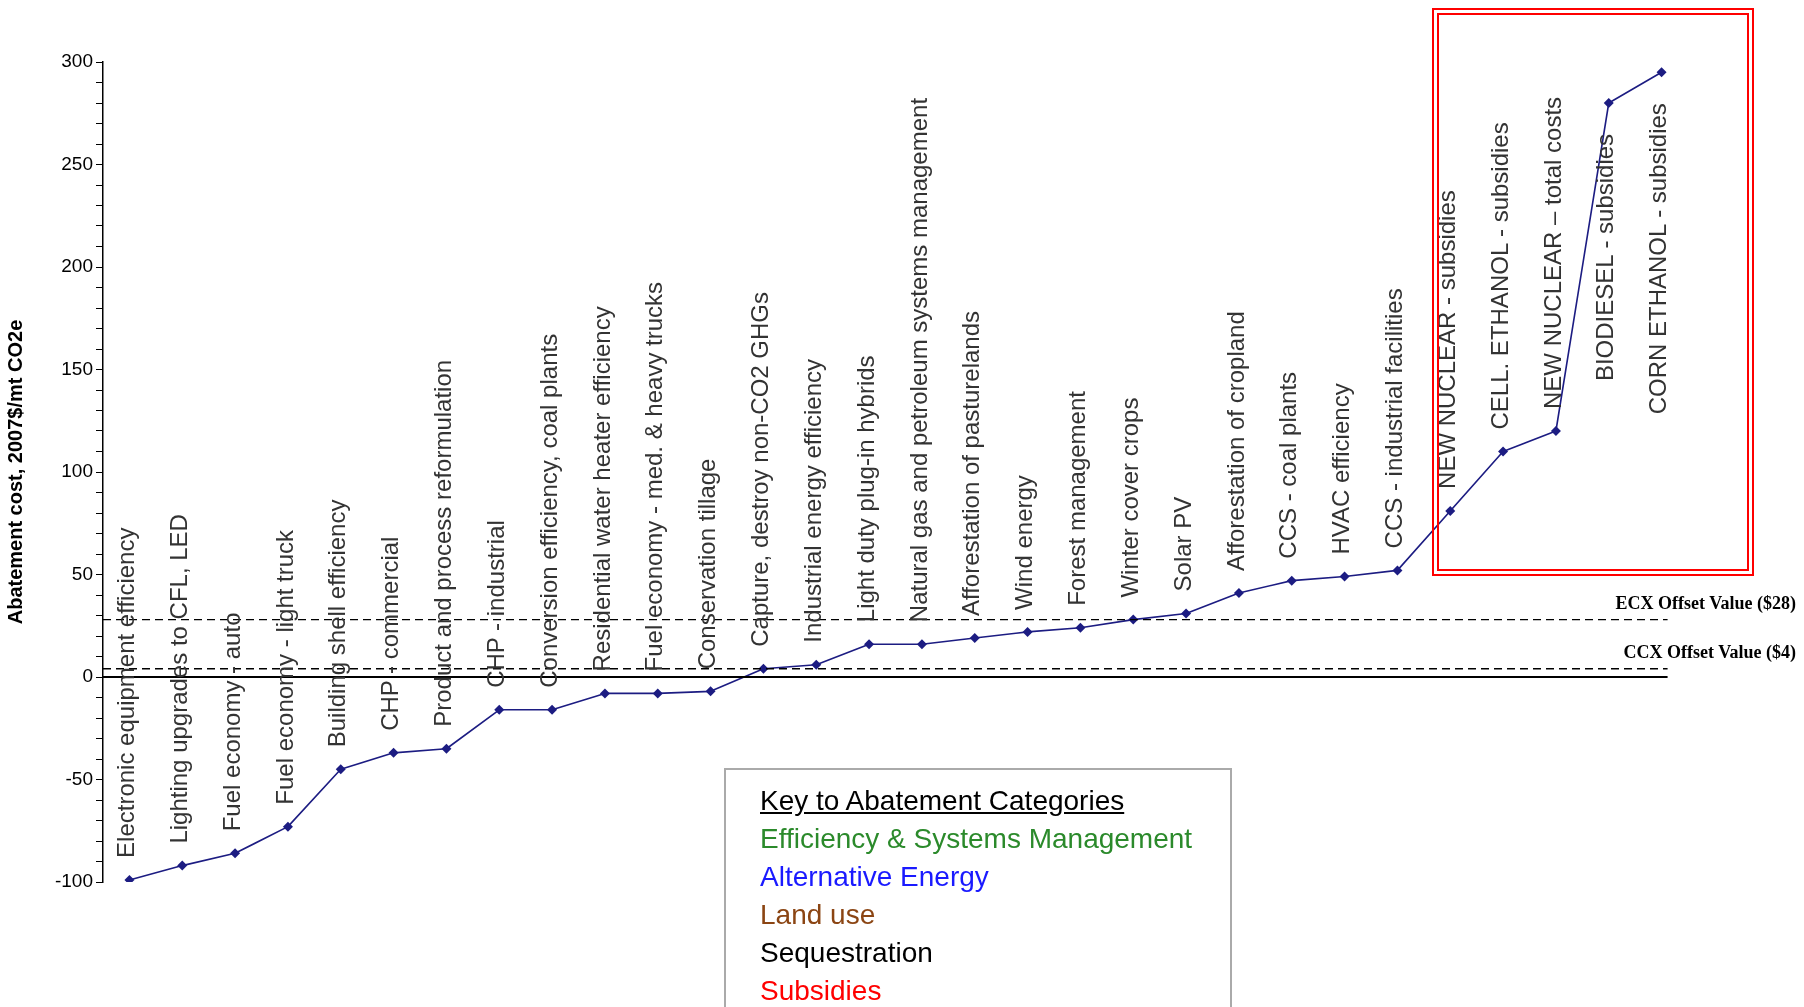  I want to click on x-tick-label: Wind energy, so click(1024, 542).